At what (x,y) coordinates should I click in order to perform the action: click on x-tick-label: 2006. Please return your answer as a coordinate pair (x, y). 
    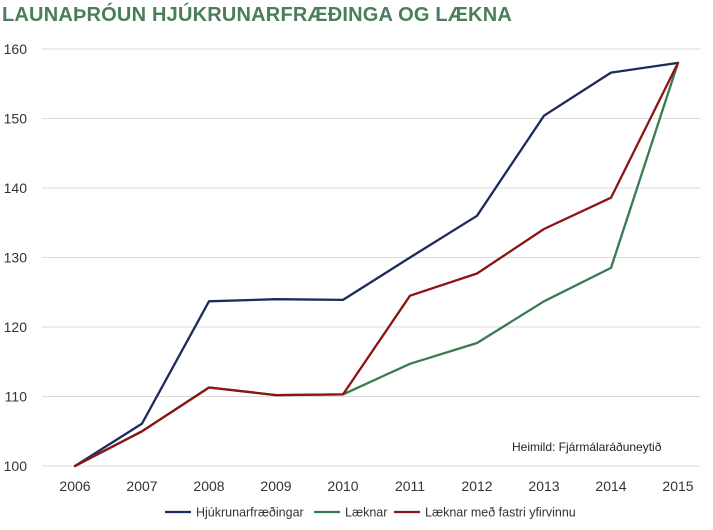
    Looking at the image, I should click on (74, 486).